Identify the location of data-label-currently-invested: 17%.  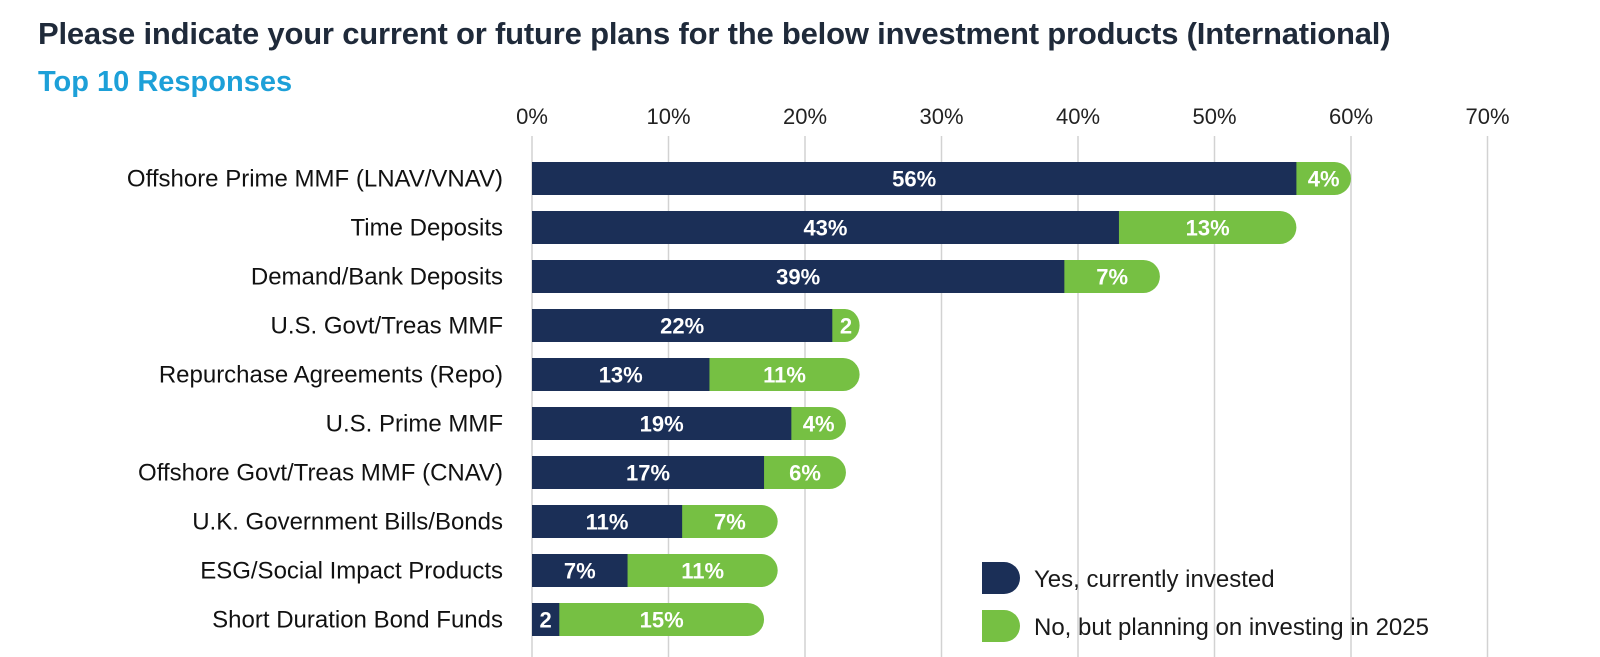
(648, 473).